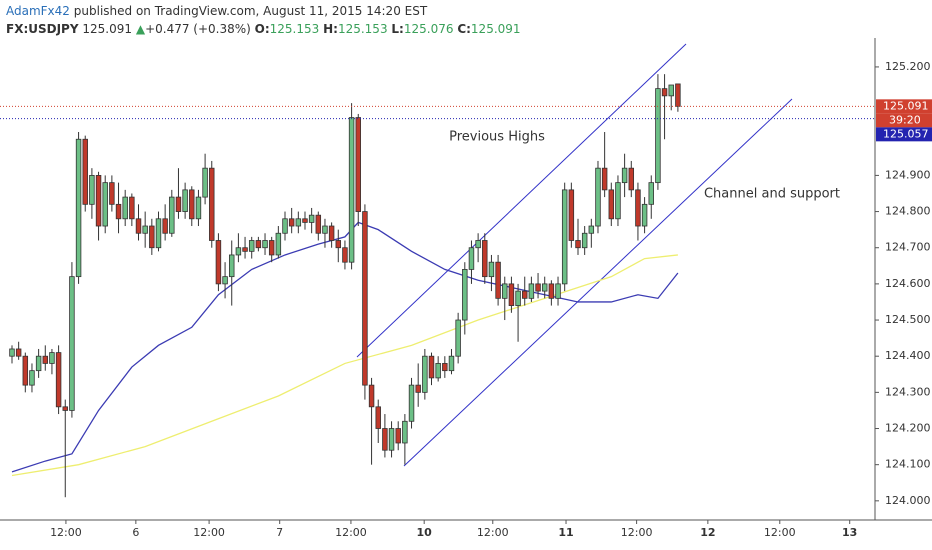 The image size is (932, 550). What do you see at coordinates (279, 532) in the screenshot?
I see `x-tick-label: 7` at bounding box center [279, 532].